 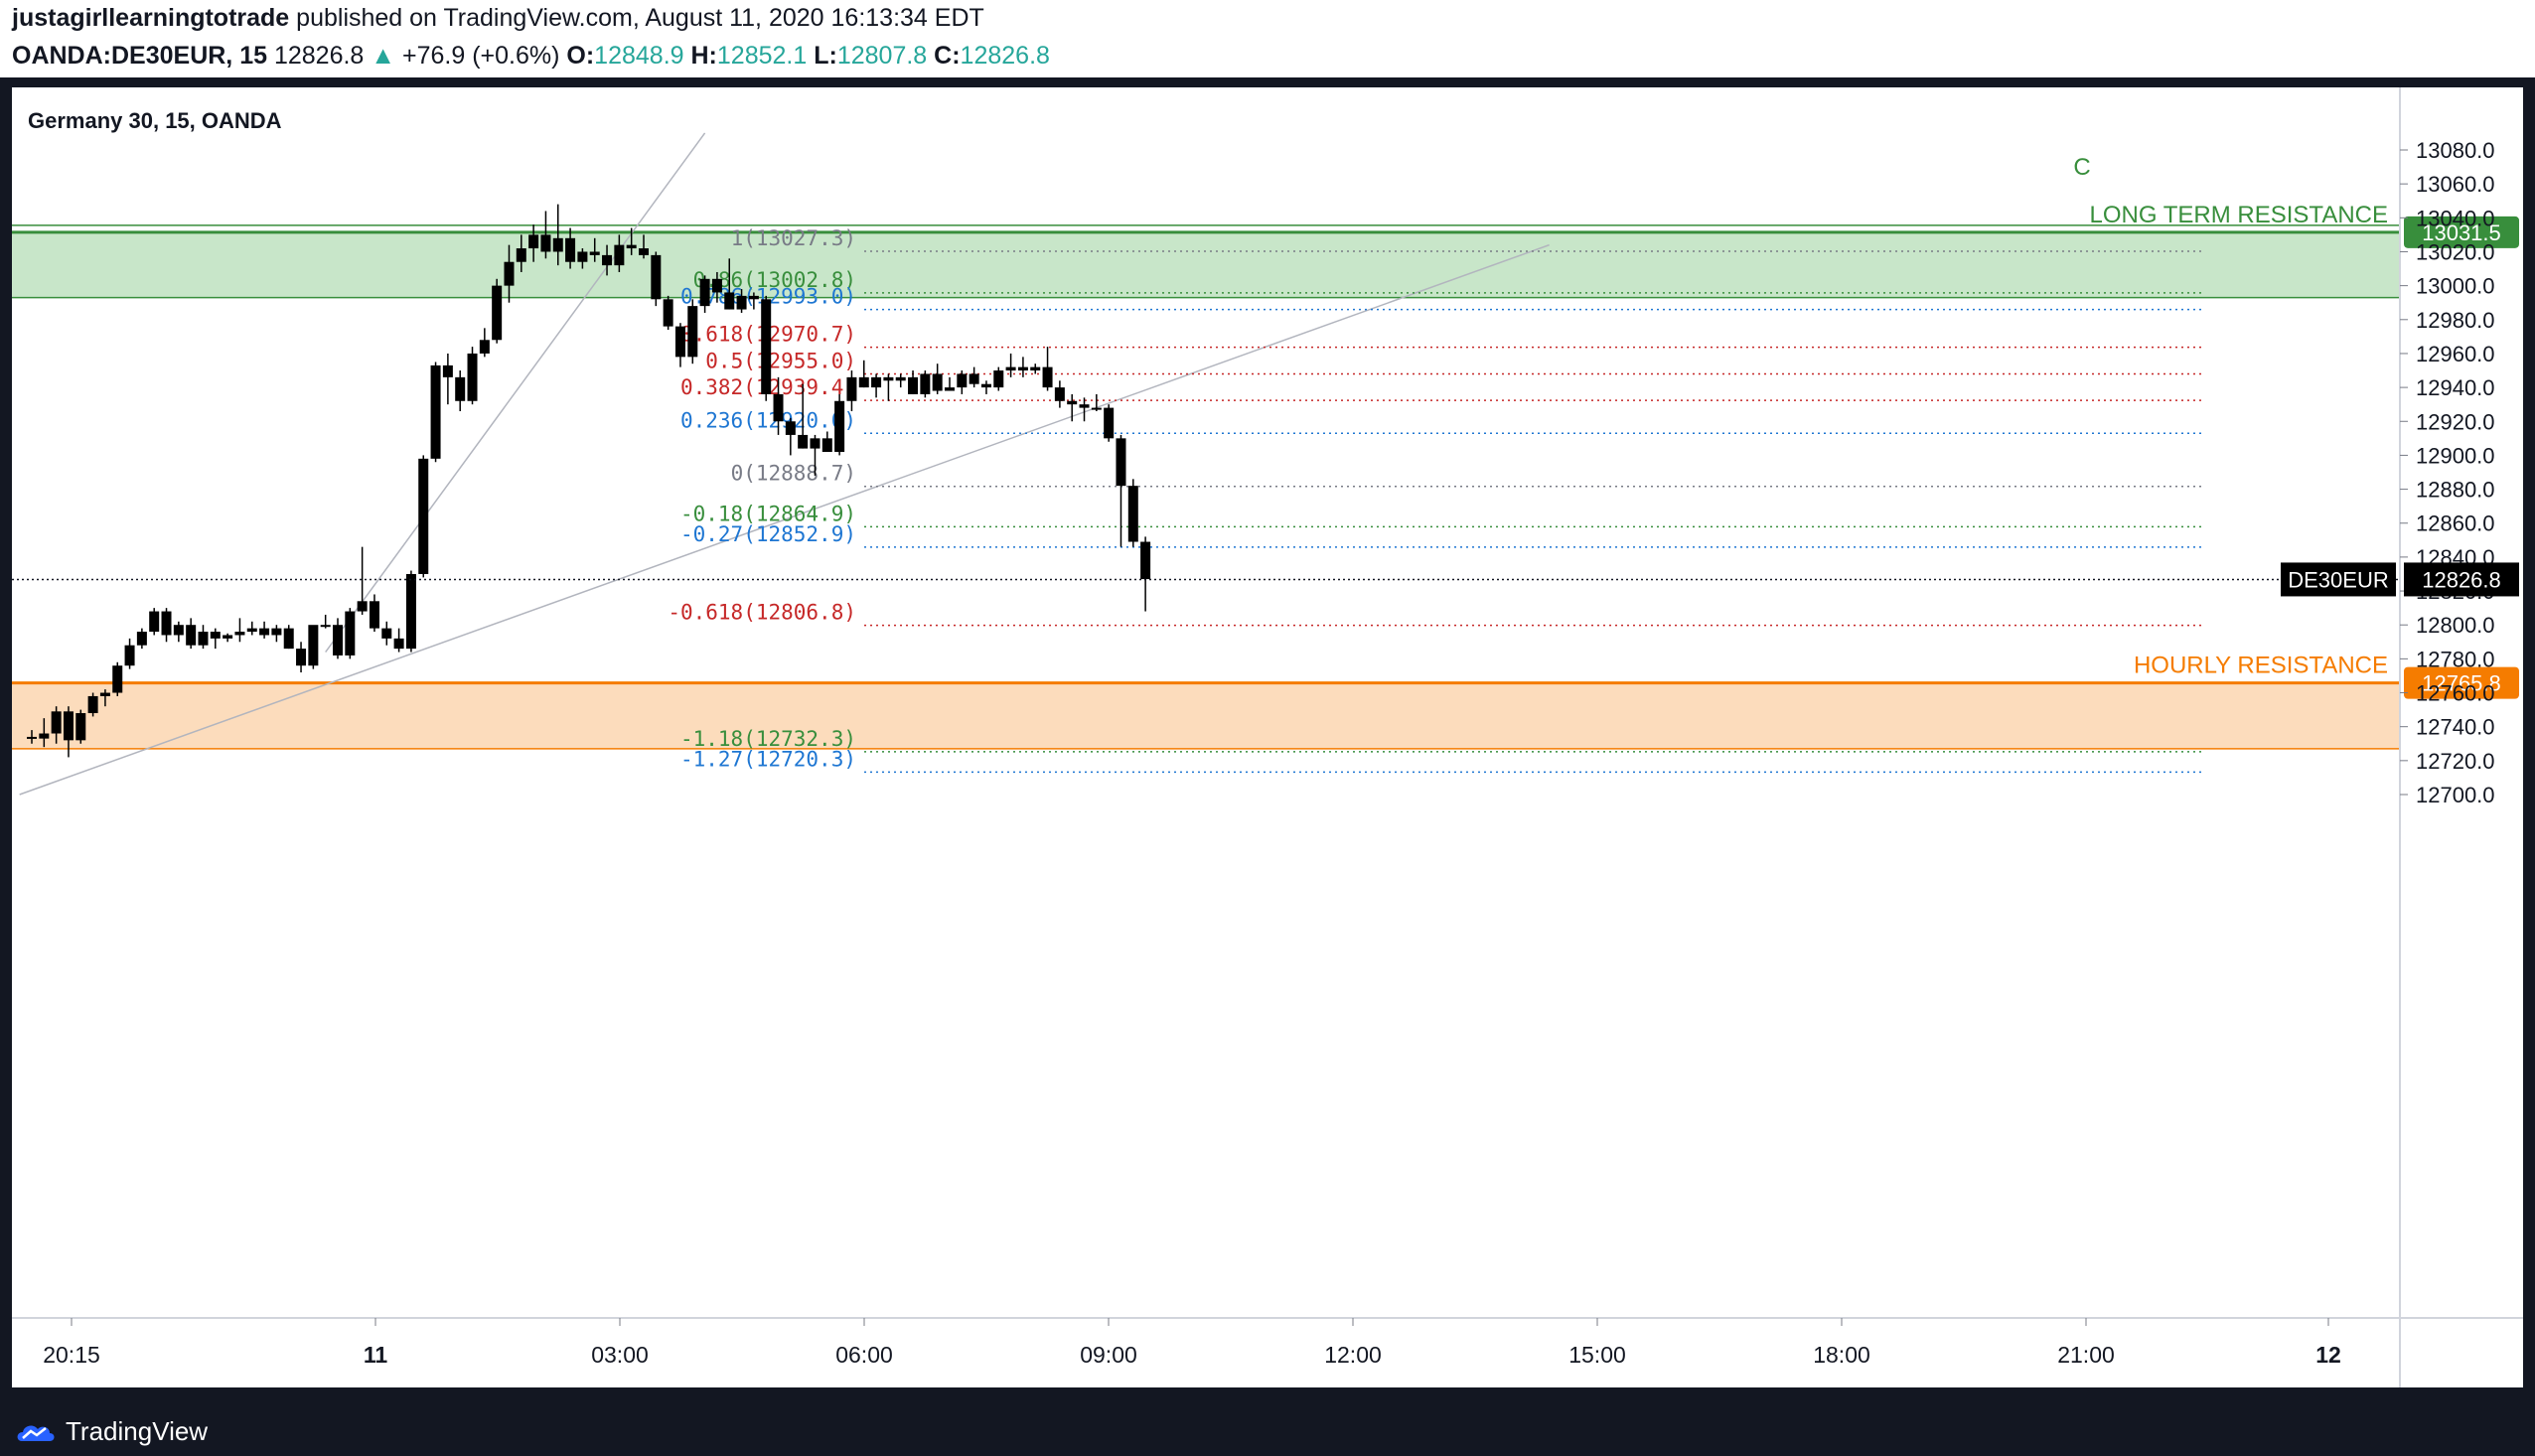 What do you see at coordinates (1206, 264) in the screenshot?
I see `resistance-zone` at bounding box center [1206, 264].